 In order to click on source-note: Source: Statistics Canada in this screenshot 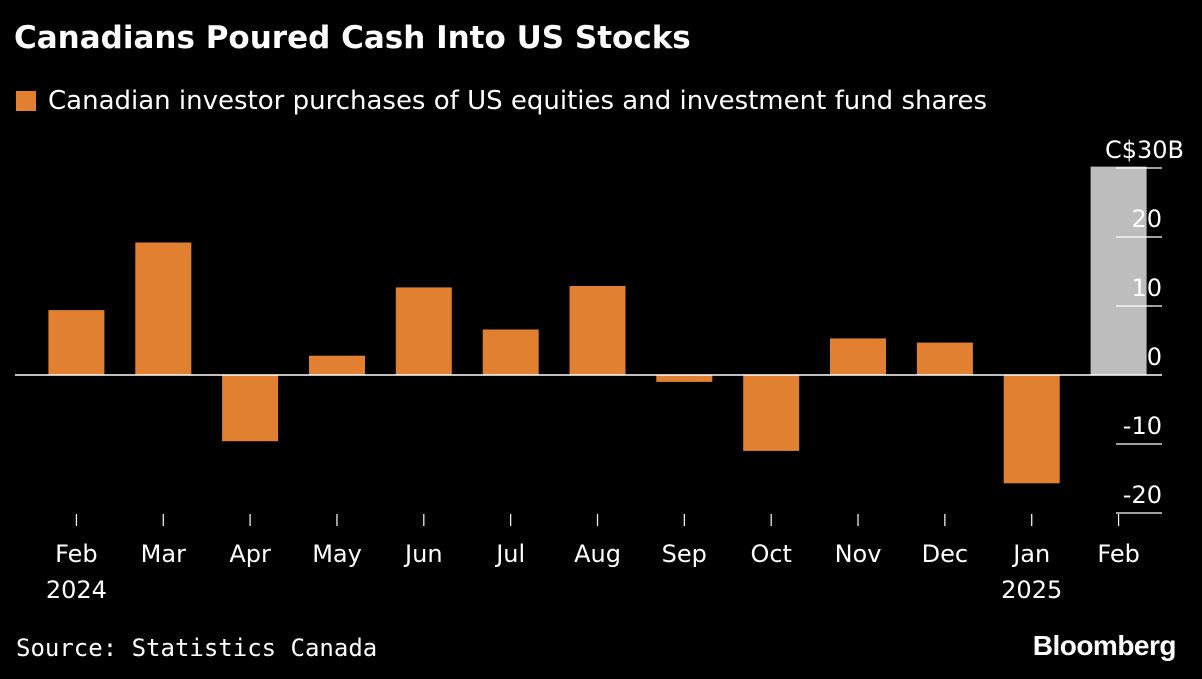, I will do `click(197, 648)`.